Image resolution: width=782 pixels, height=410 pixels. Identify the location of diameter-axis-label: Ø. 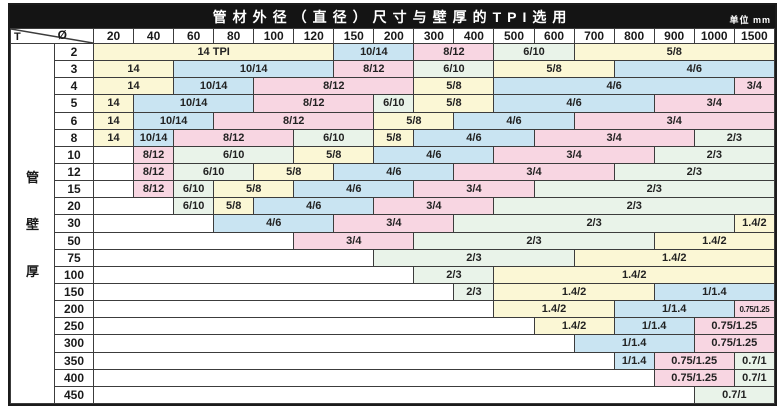
(62, 35).